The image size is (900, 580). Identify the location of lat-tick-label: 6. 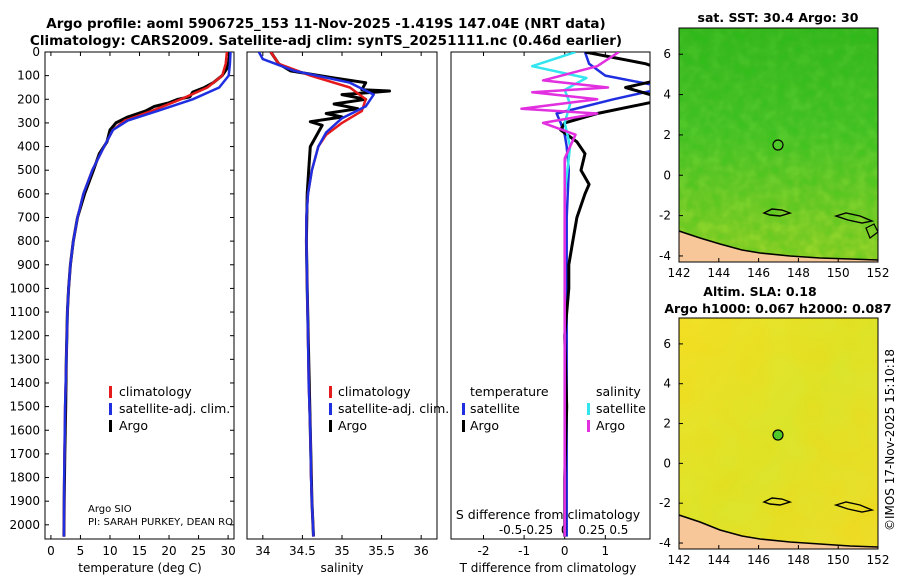
(667, 54).